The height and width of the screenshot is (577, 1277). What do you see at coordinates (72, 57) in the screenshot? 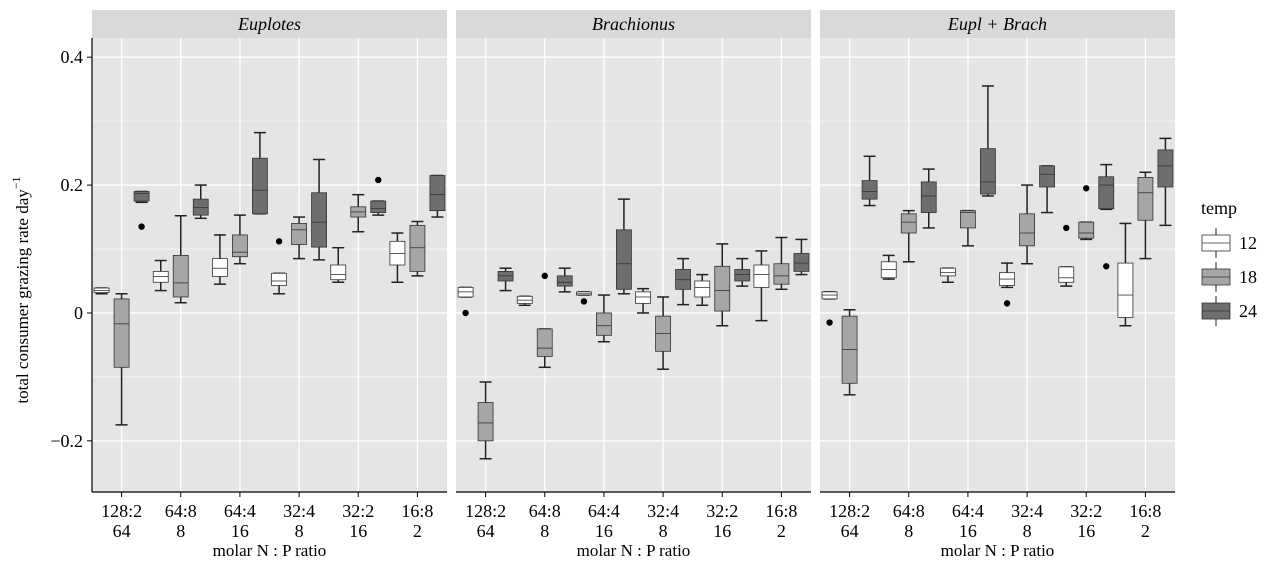
I see `y-tick-label: 0.4` at bounding box center [72, 57].